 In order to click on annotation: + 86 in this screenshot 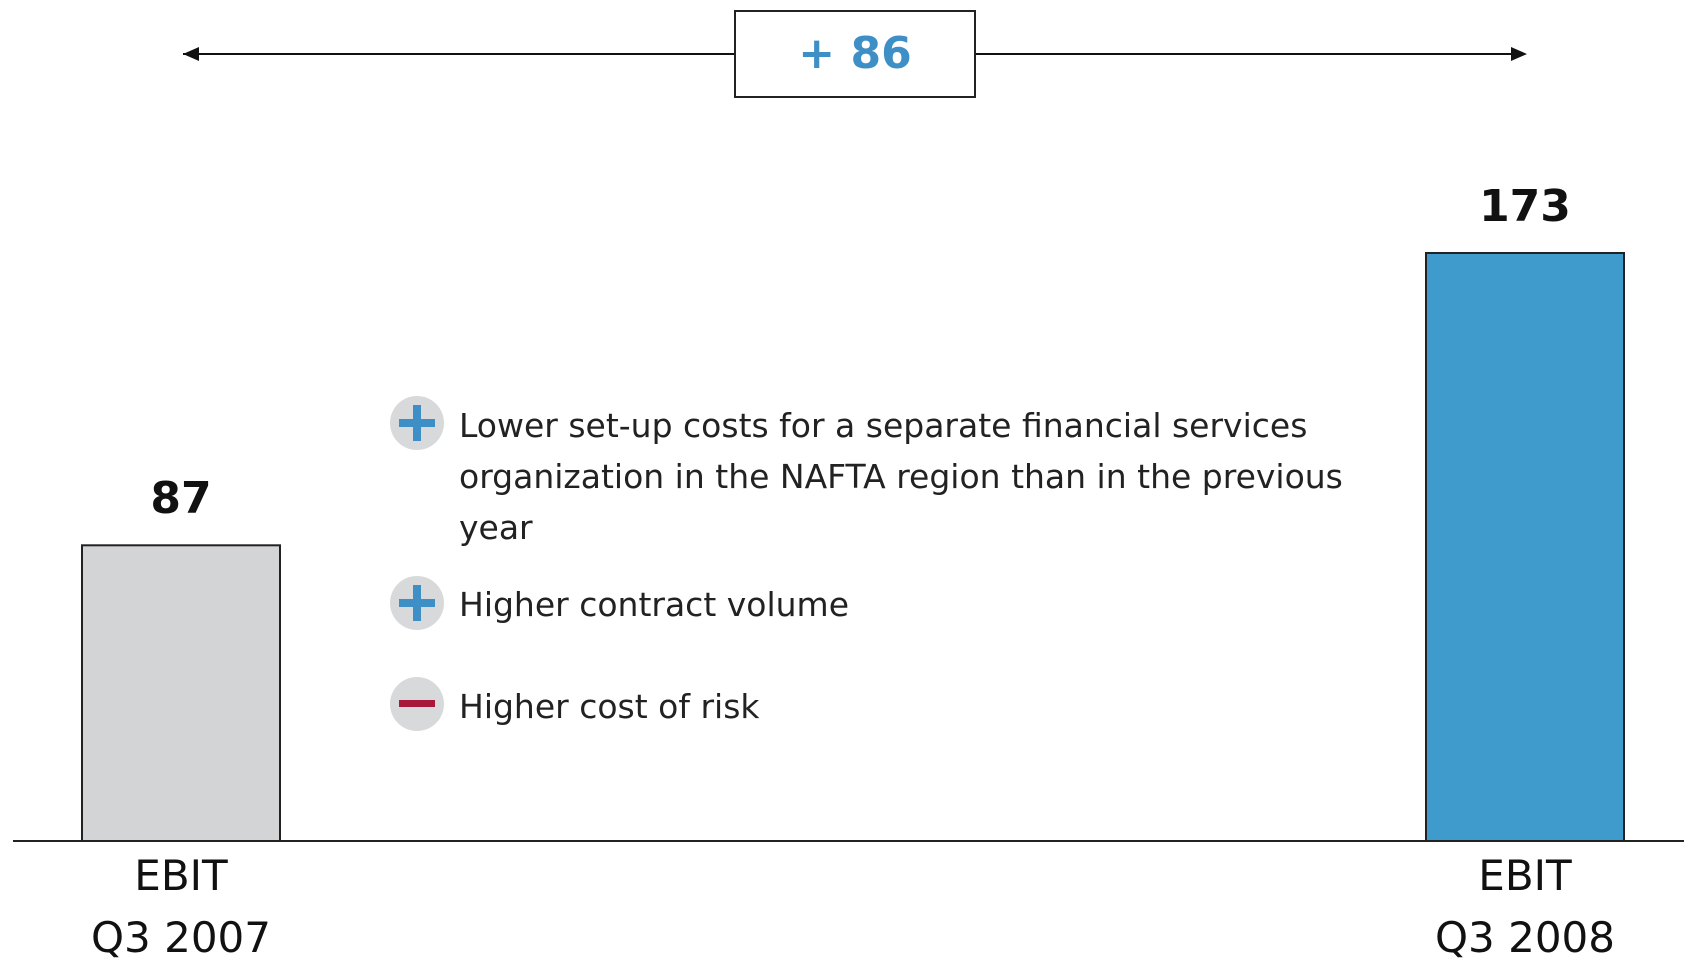, I will do `click(855, 53)`.